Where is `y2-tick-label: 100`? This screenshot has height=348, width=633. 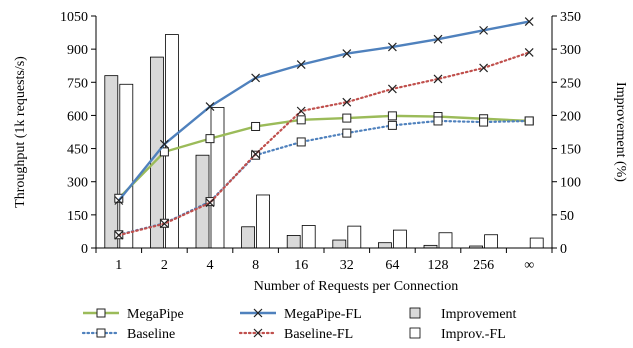 y2-tick-label: 100 is located at coordinates (570, 183).